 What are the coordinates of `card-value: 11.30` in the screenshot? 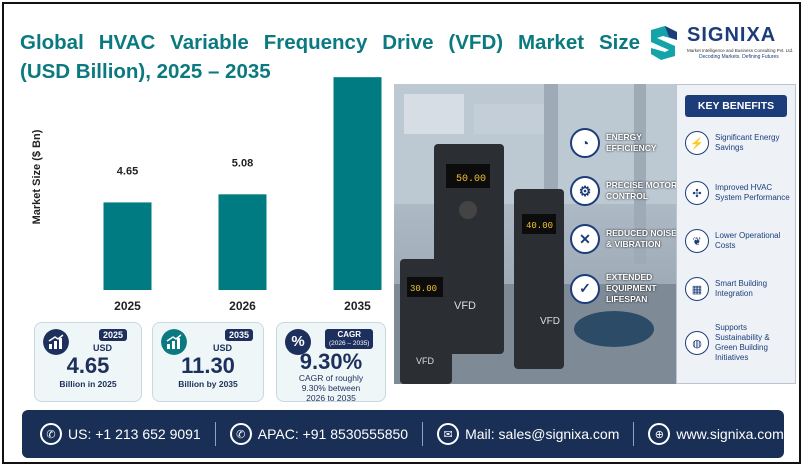 It's located at (208, 365).